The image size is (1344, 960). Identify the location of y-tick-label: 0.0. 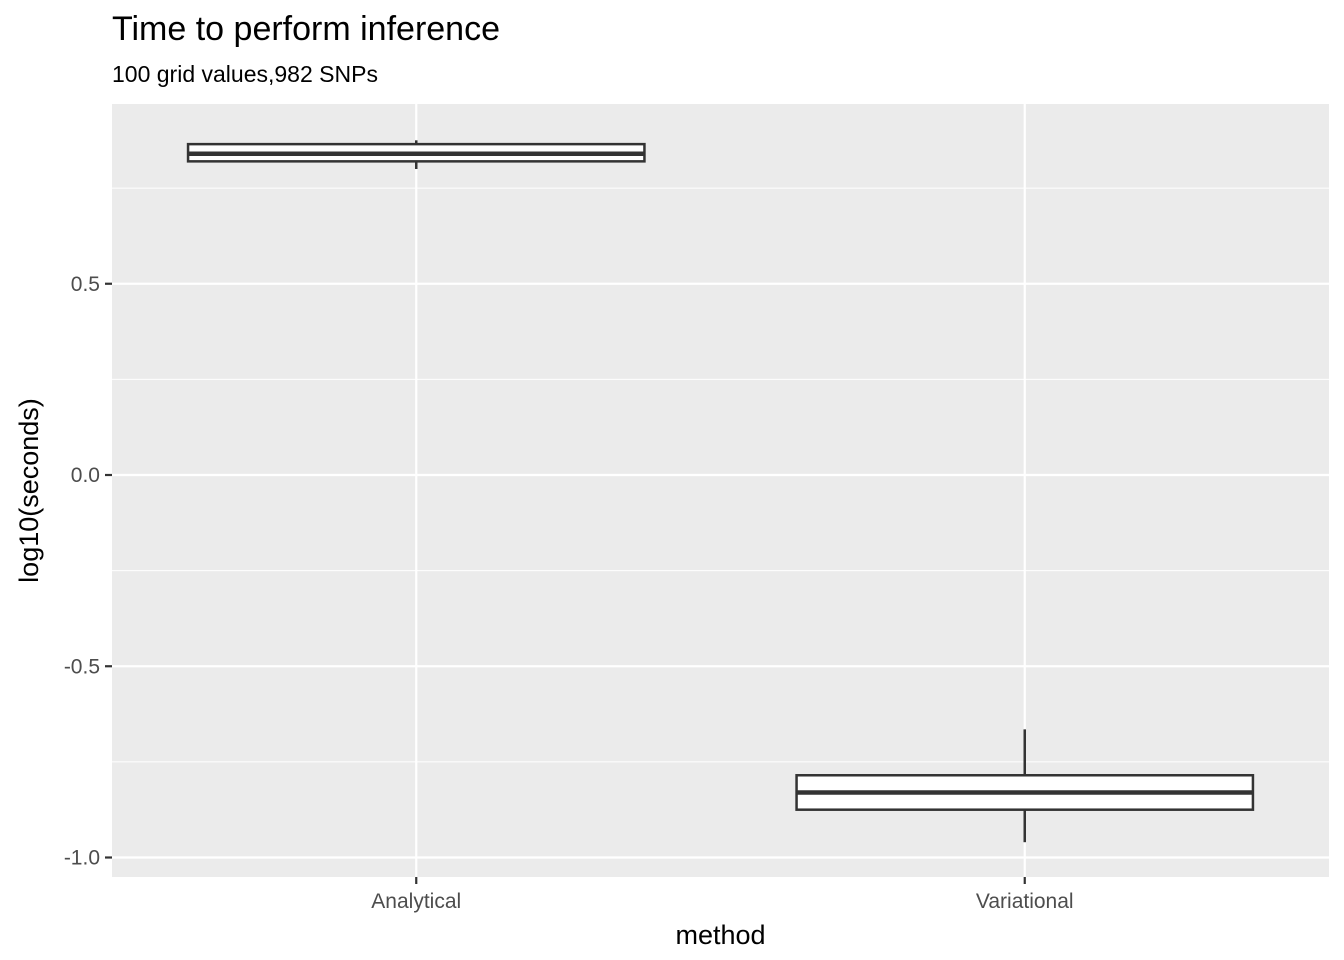
(85, 475).